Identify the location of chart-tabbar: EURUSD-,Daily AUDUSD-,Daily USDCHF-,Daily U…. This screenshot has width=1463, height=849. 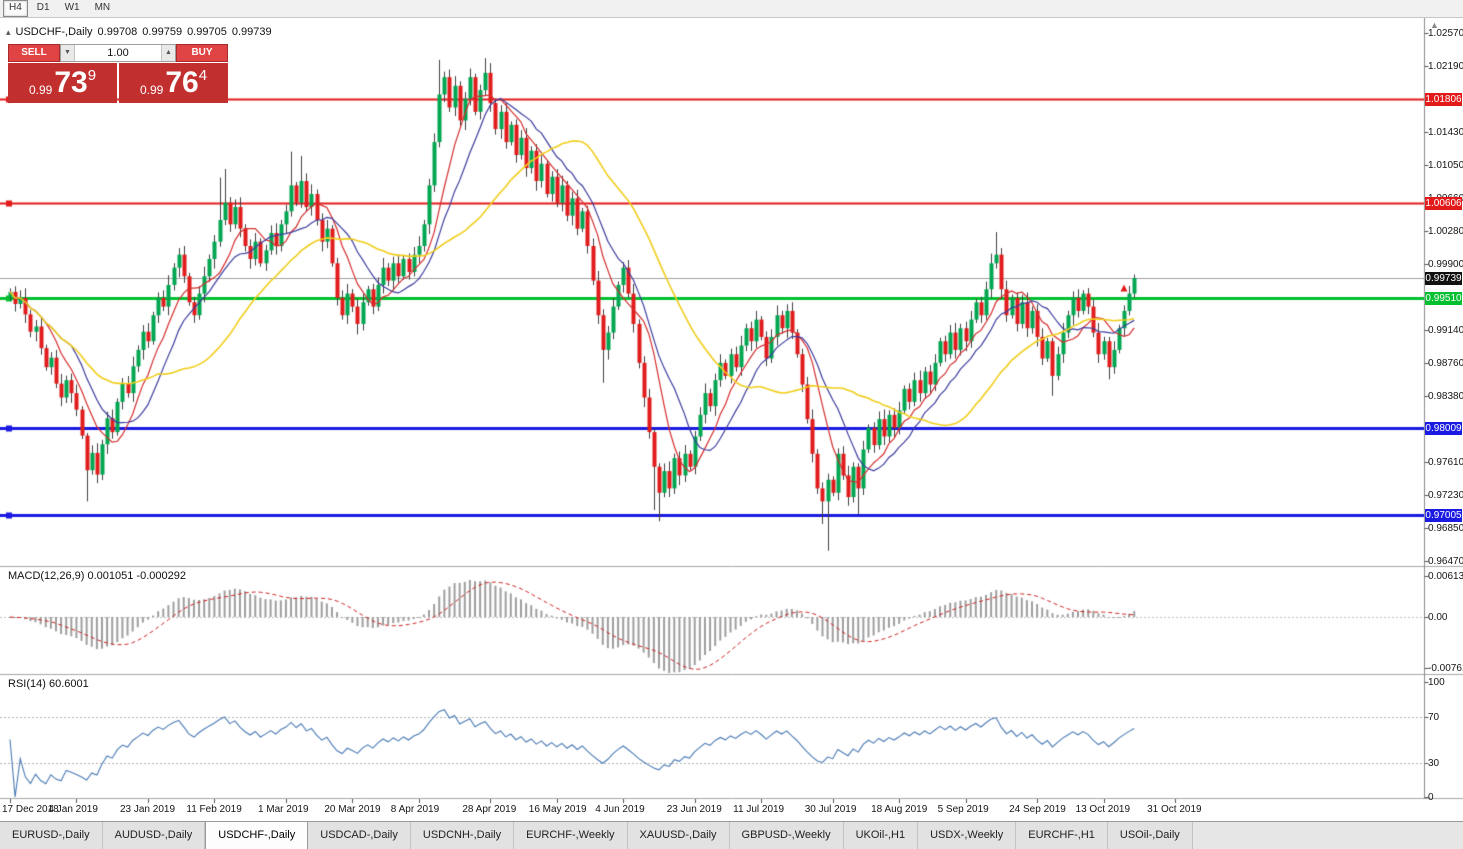
(731, 835).